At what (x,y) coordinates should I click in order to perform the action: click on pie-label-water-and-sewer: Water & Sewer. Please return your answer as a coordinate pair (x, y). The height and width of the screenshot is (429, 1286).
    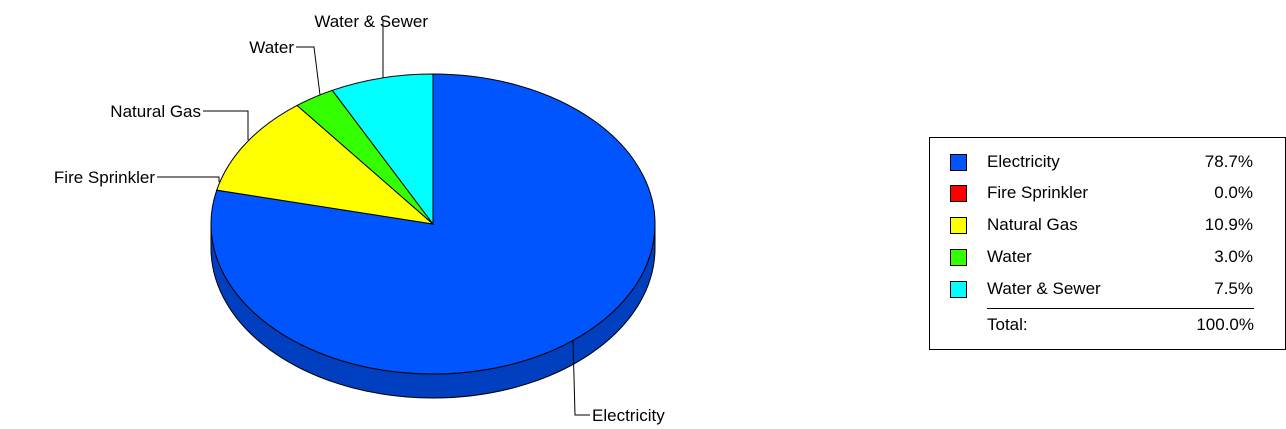
    Looking at the image, I should click on (371, 21).